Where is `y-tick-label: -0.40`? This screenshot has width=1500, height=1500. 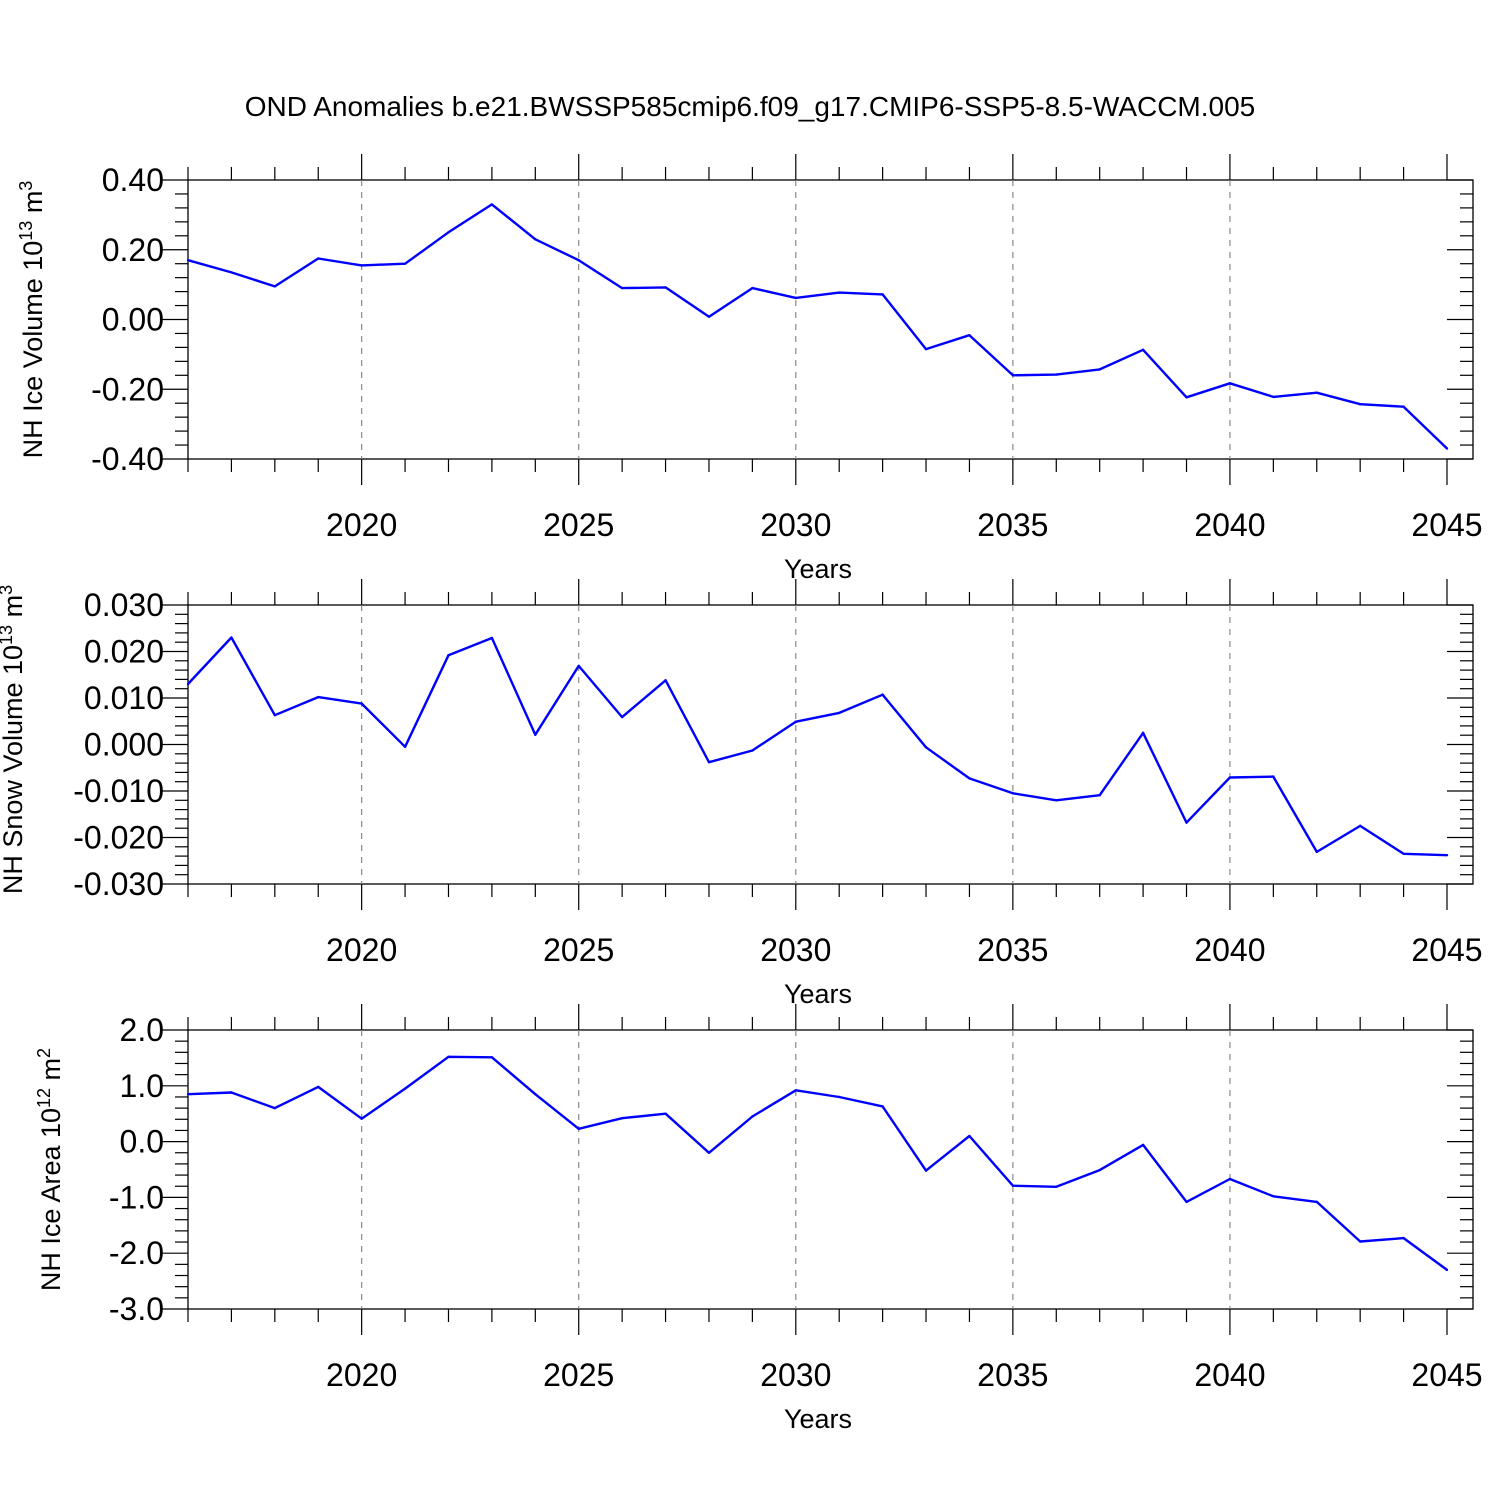 y-tick-label: -0.40 is located at coordinates (127, 459).